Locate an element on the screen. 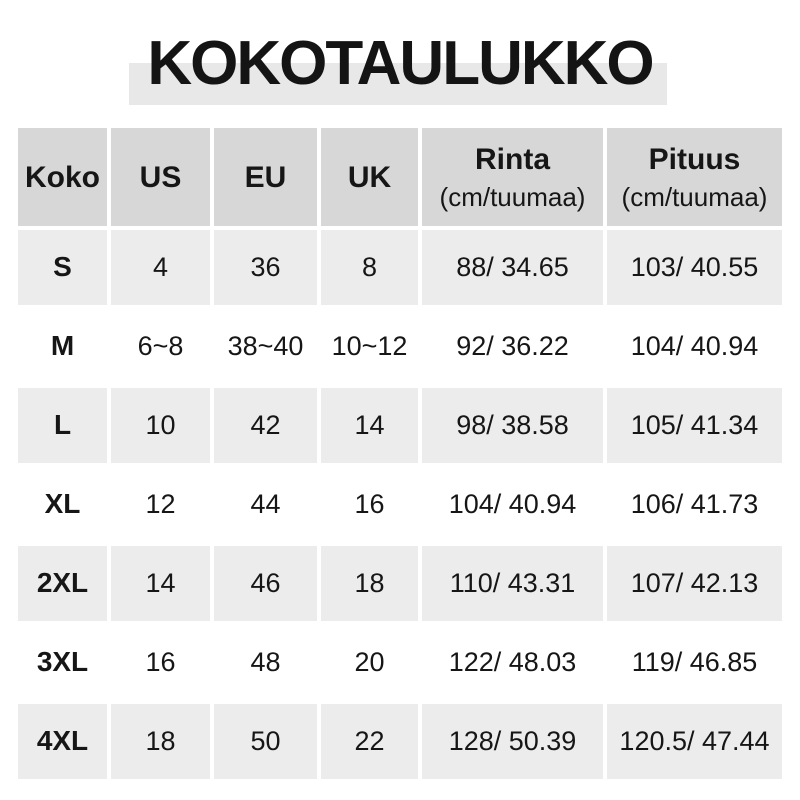  rinta-cell: 88/ 34.65 is located at coordinates (512, 267).